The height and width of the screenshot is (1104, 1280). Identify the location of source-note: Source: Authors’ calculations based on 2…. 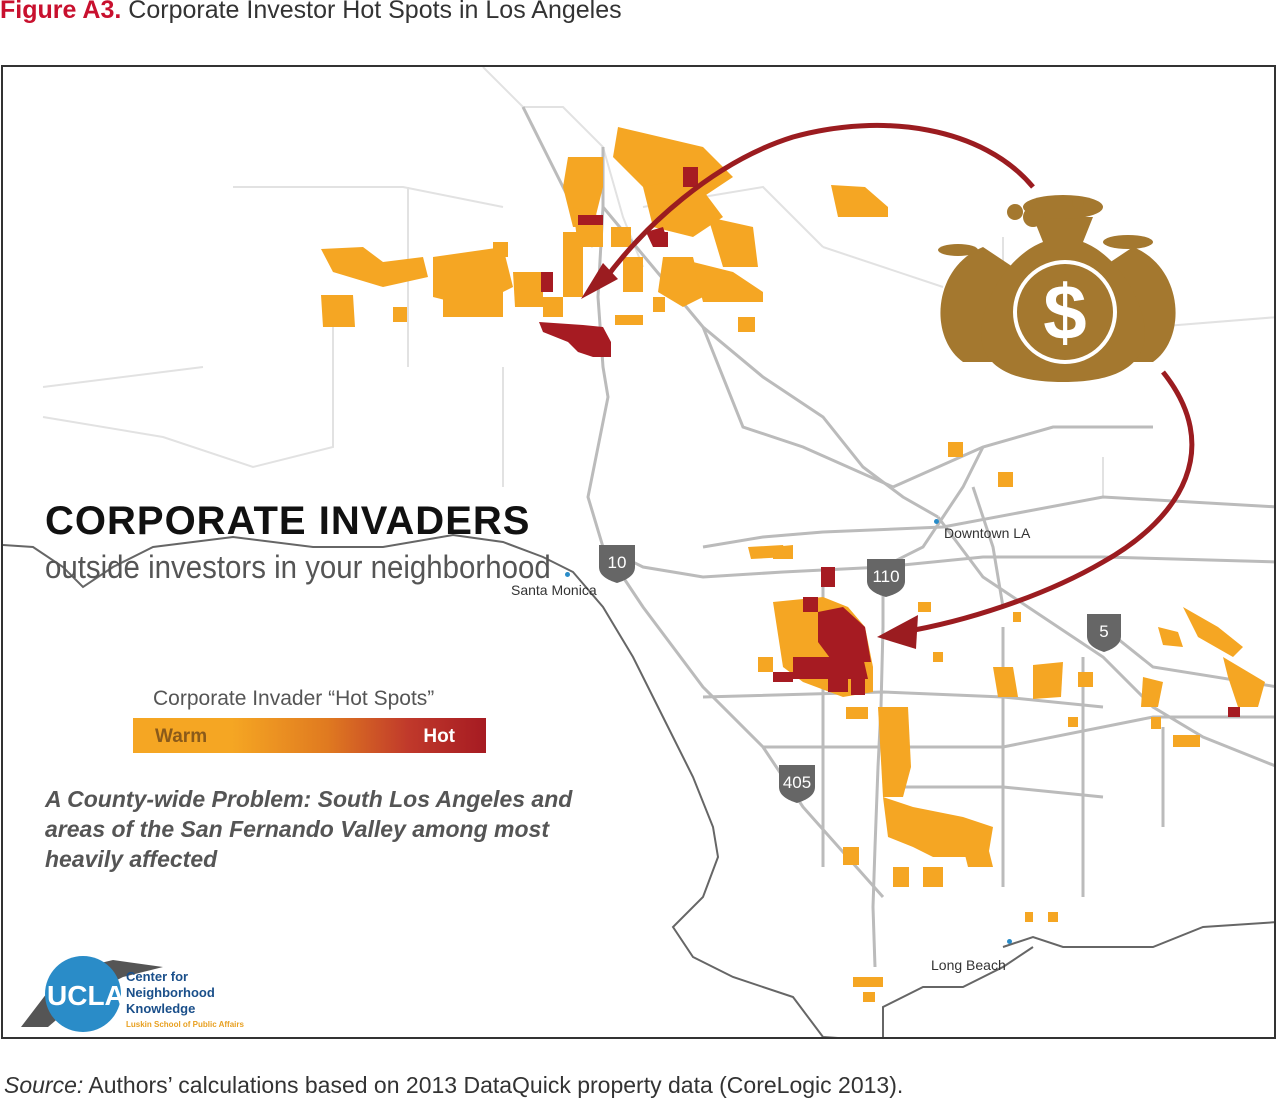
(453, 1085).